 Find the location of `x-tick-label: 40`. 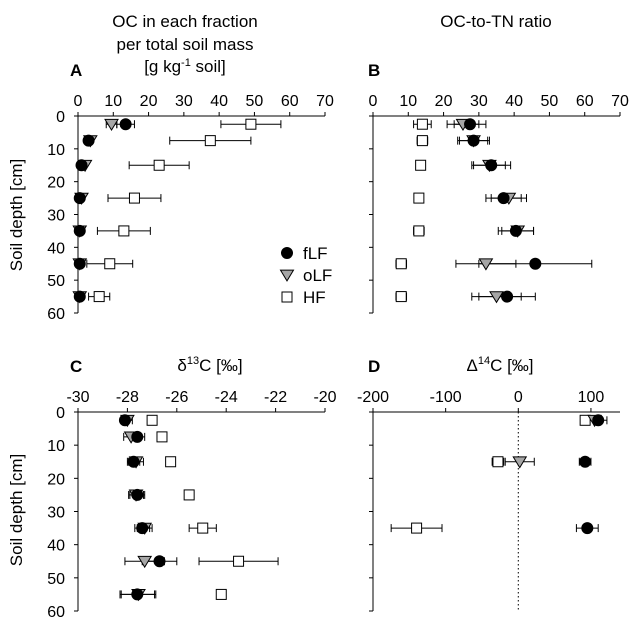

x-tick-label: 40 is located at coordinates (514, 101).